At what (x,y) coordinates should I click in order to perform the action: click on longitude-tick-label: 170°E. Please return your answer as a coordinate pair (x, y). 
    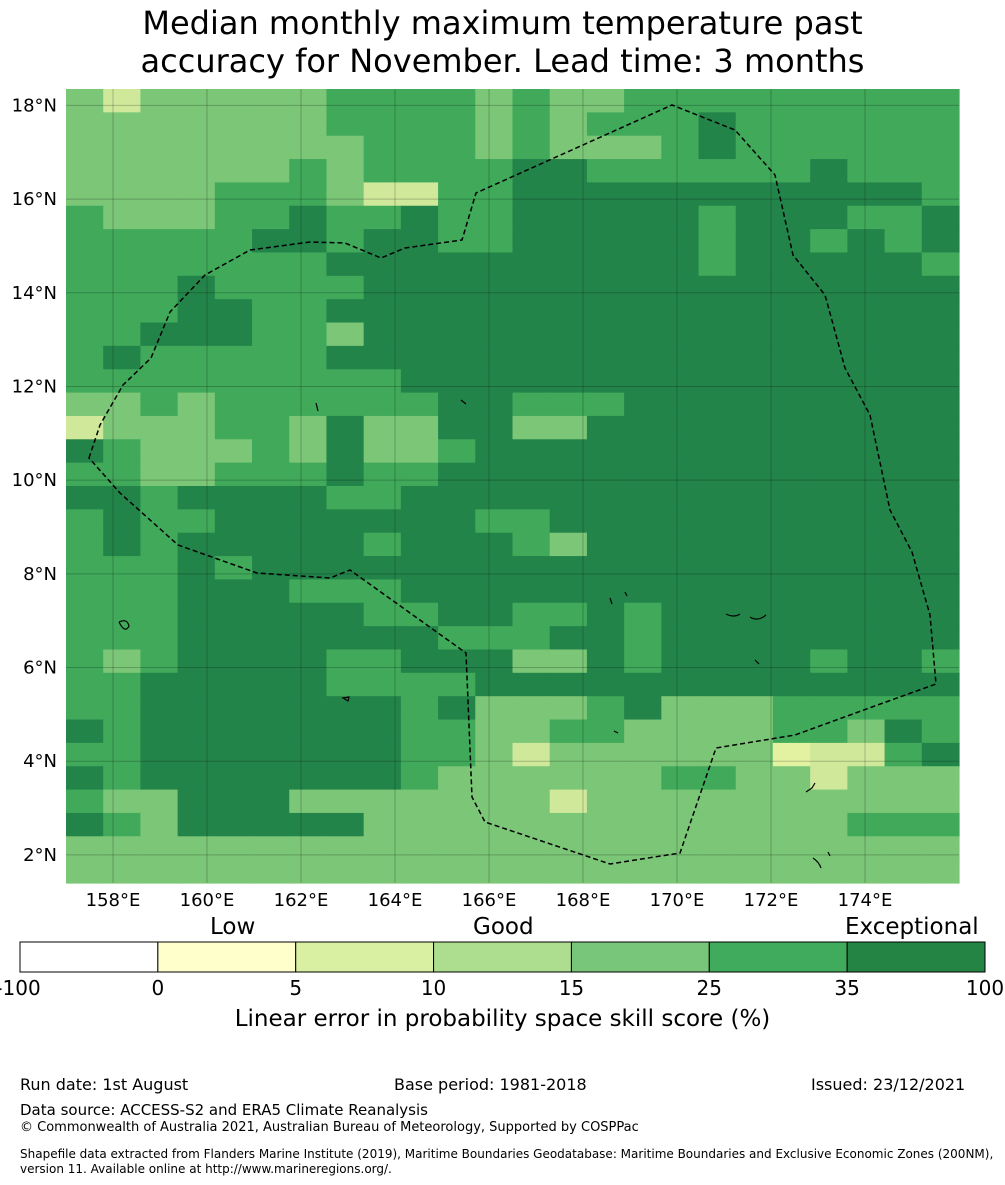
    Looking at the image, I should click on (677, 900).